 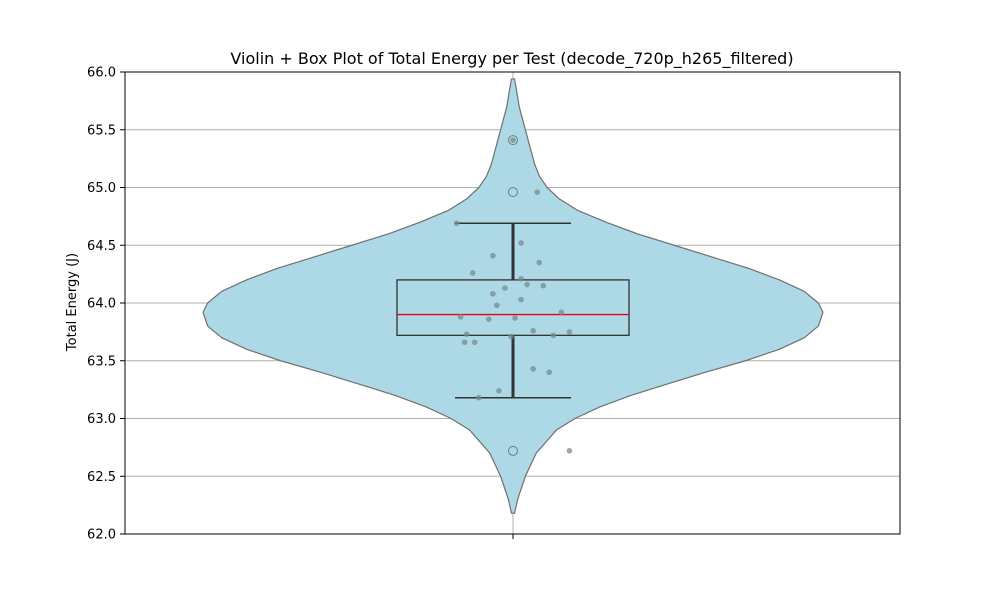 What do you see at coordinates (101, 419) in the screenshot?
I see `y-tick-label: 63.0` at bounding box center [101, 419].